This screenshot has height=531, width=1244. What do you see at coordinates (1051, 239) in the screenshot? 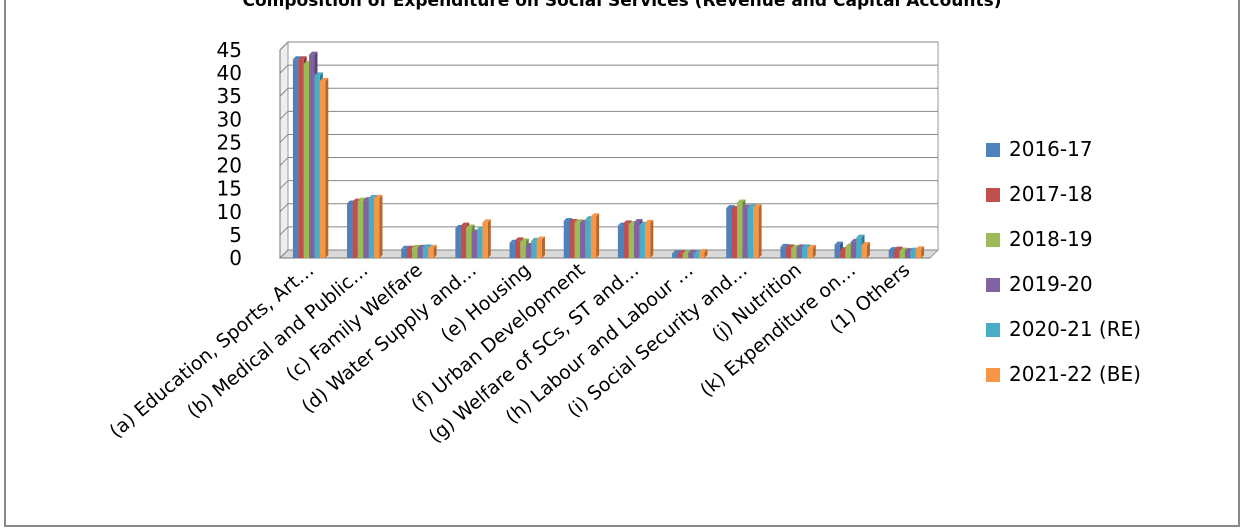
I see `legend-label: 2018-19` at bounding box center [1051, 239].